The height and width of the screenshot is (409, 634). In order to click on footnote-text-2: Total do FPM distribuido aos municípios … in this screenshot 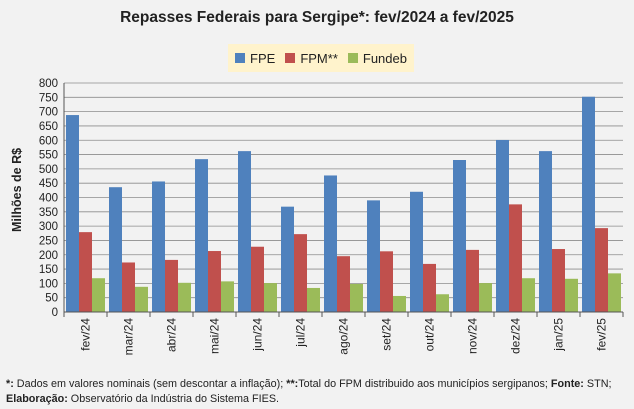, I will do `click(424, 384)`.